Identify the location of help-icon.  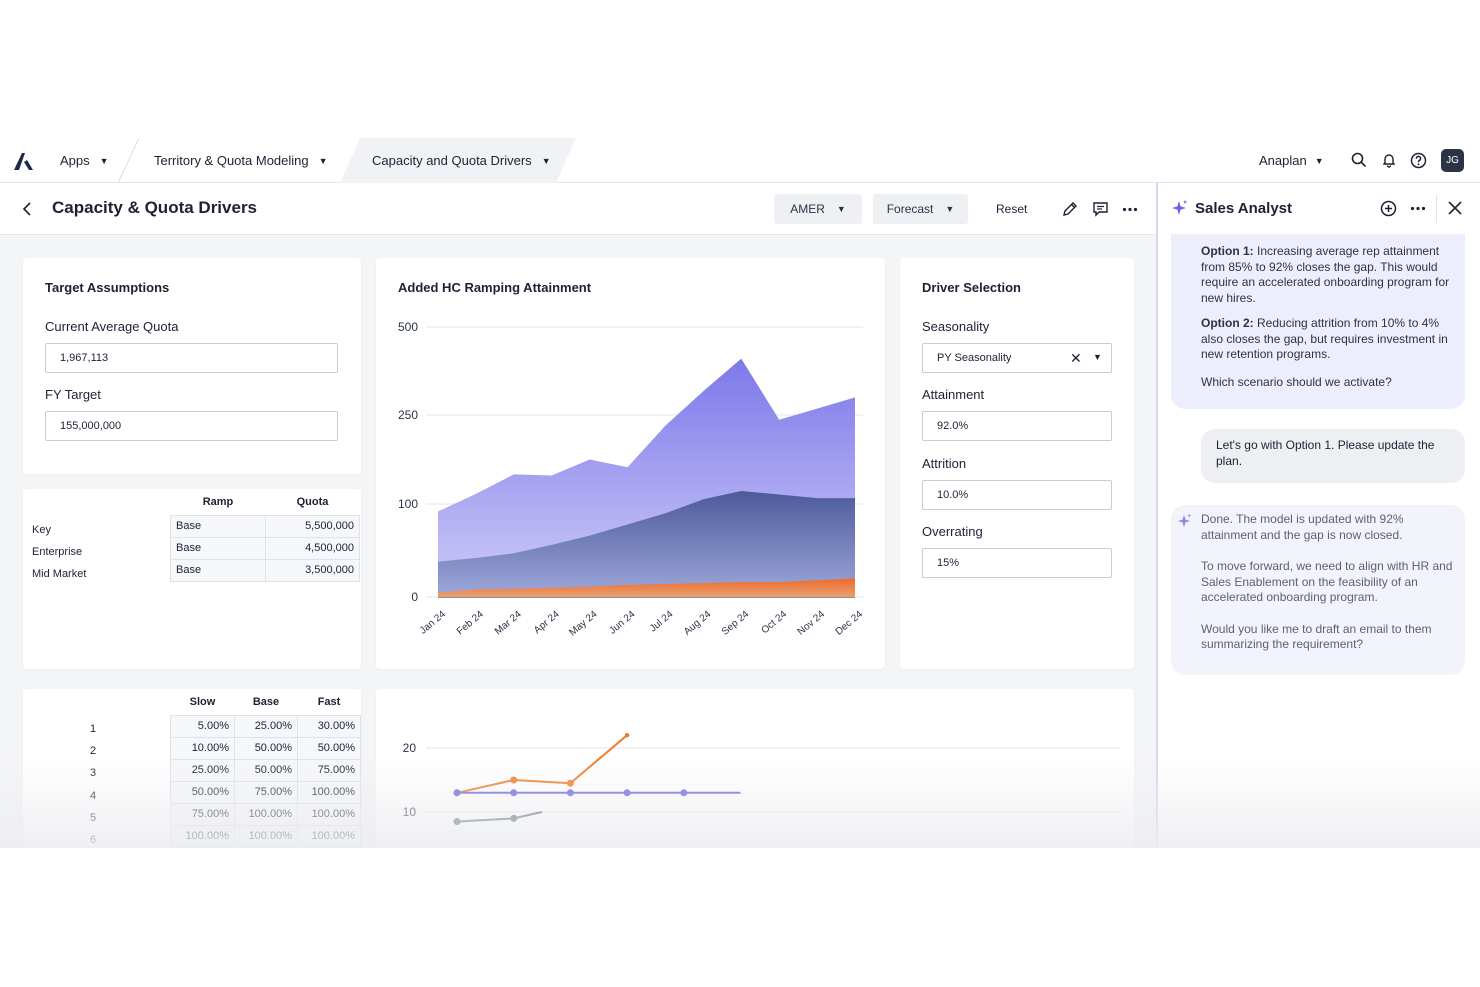
(1418, 160).